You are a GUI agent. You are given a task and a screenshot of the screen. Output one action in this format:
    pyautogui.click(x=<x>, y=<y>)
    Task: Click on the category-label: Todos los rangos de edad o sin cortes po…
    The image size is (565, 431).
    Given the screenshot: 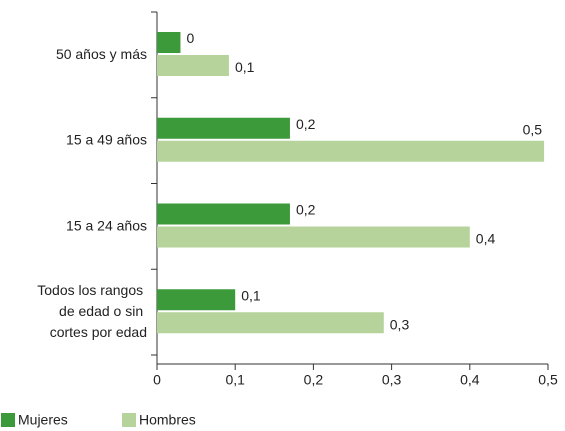 What is the action you would take?
    pyautogui.click(x=92, y=311)
    